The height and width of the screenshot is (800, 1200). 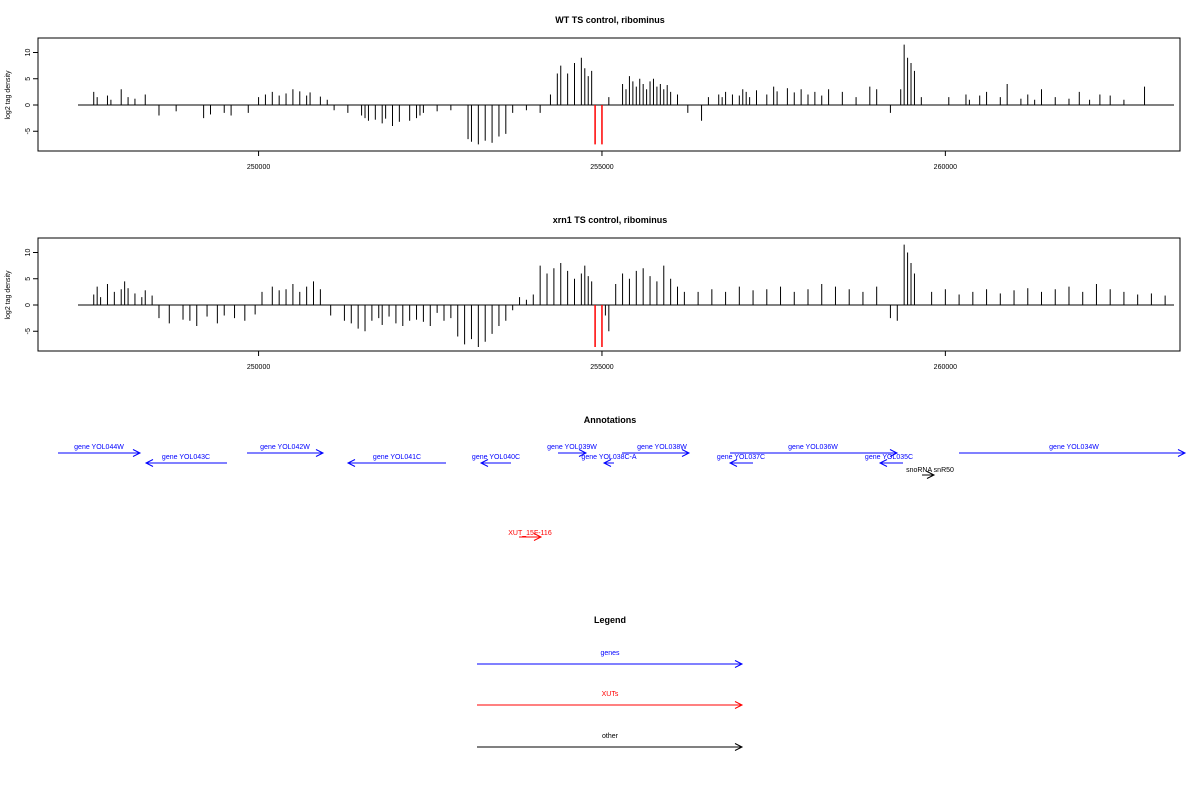 I want to click on legend-item: XUTs, so click(x=610, y=700).